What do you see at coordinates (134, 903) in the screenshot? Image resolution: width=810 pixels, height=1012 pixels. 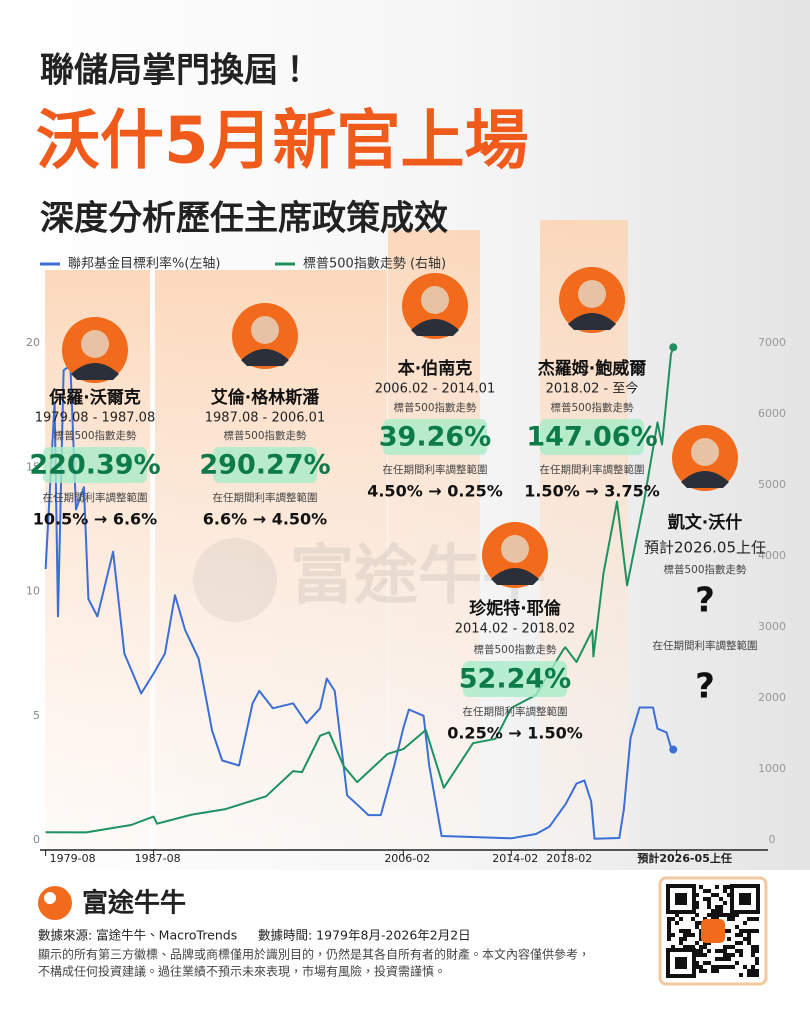 I see `brand-name: 富途牛牛` at bounding box center [134, 903].